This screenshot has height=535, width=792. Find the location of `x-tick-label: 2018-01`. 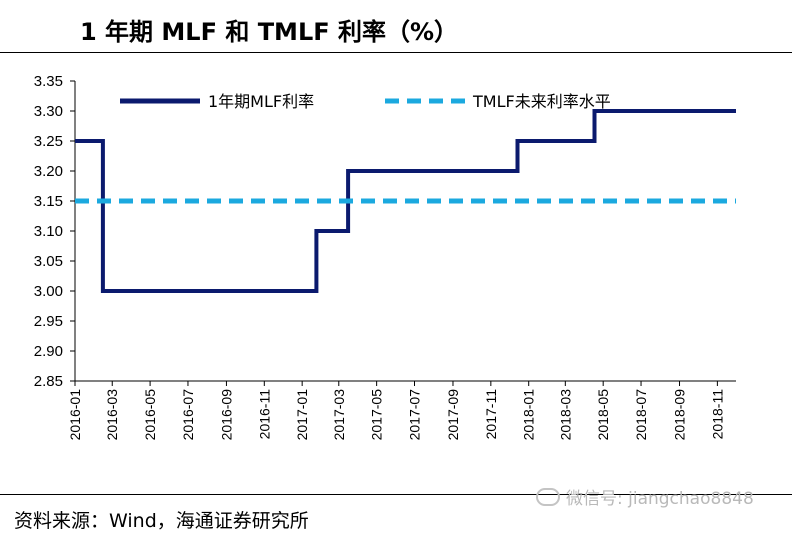

x-tick-label: 2018-01 is located at coordinates (529, 415).